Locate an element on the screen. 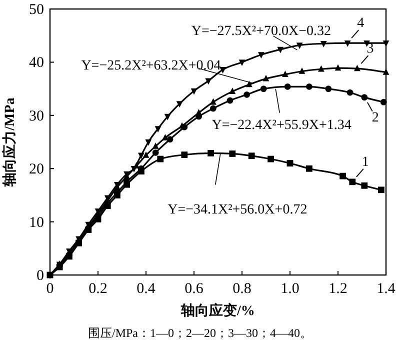  y-axis-title: 轴向应力/MPa is located at coordinates (9, 143).